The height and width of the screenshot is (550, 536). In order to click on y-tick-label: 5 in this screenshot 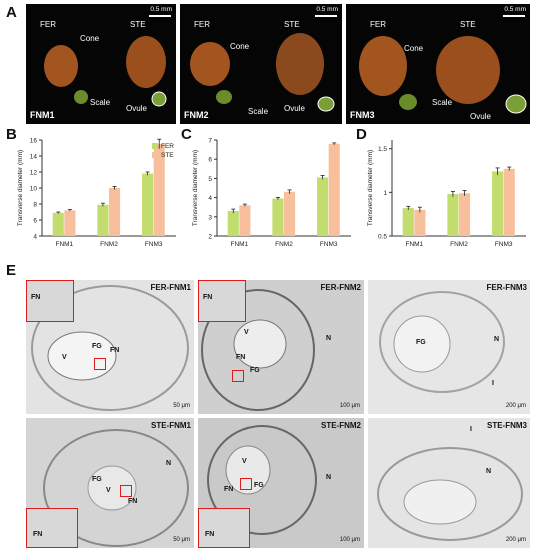, I will do `click(210, 179)`.